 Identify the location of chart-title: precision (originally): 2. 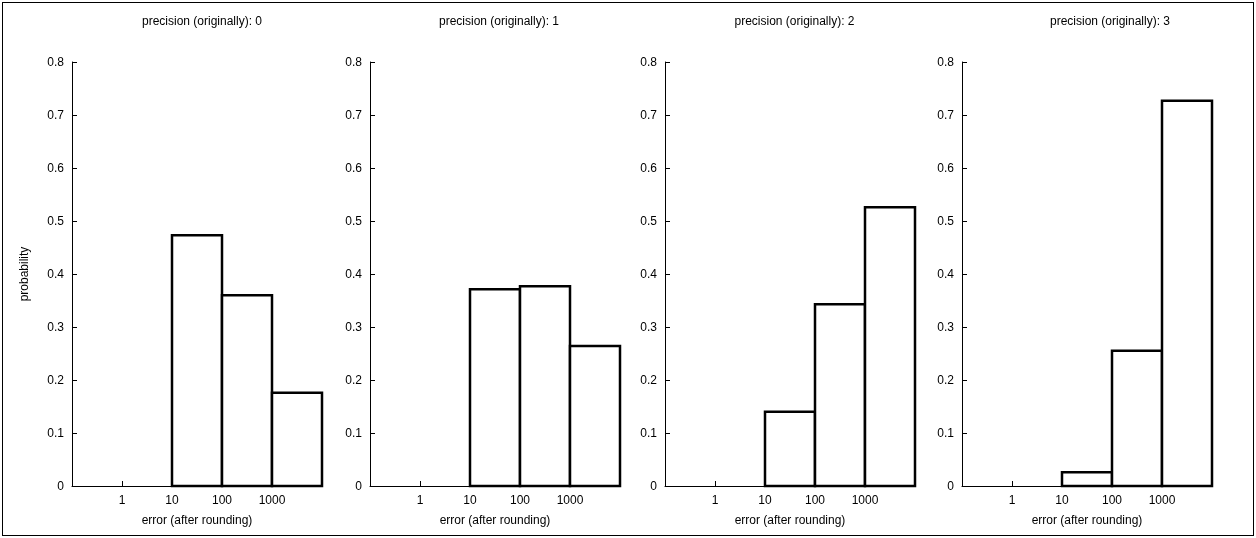
(794, 21).